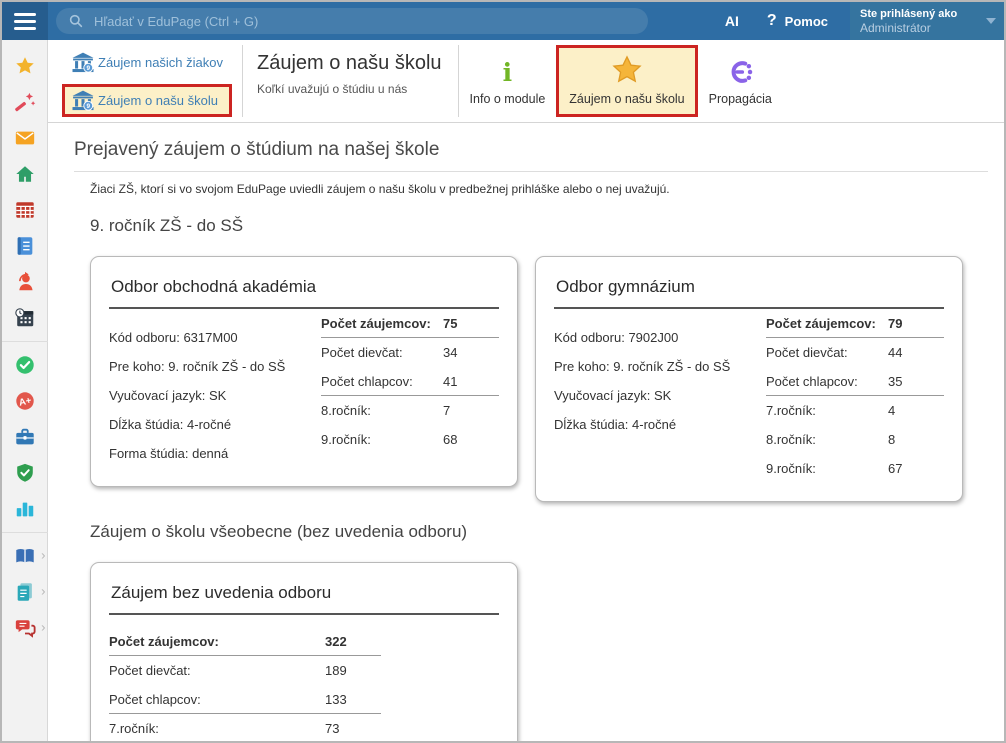 Image resolution: width=1006 pixels, height=743 pixels. Describe the element at coordinates (304, 597) in the screenshot. I see `card-title: Záujem bez uvedenia odboru` at that location.